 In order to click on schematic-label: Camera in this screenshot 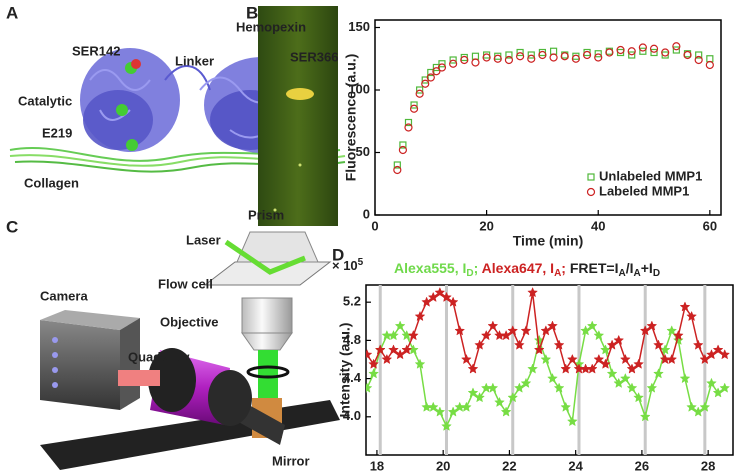, I will do `click(64, 295)`.